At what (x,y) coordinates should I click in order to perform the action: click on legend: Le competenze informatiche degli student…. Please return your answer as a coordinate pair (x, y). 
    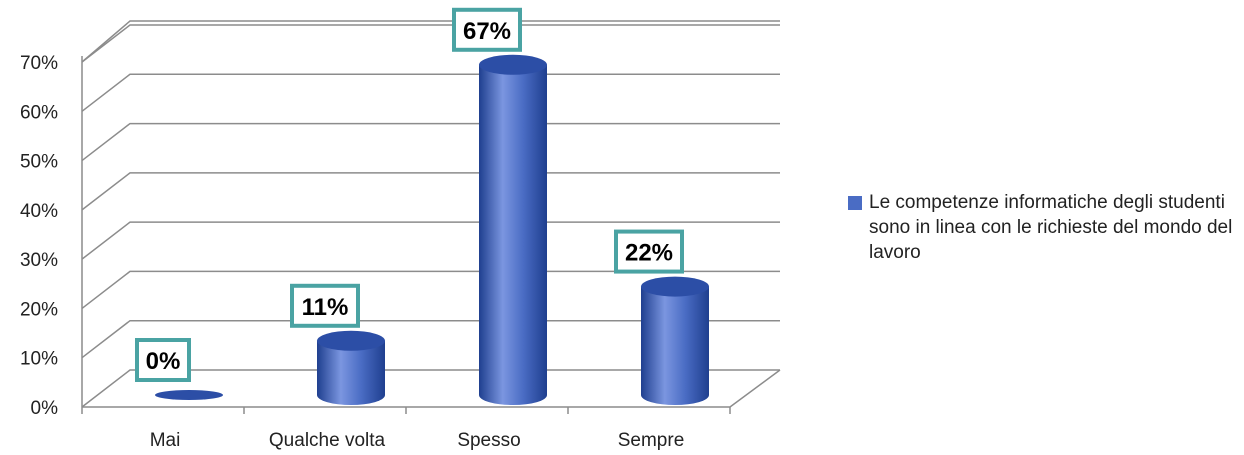
    Looking at the image, I should click on (1044, 227).